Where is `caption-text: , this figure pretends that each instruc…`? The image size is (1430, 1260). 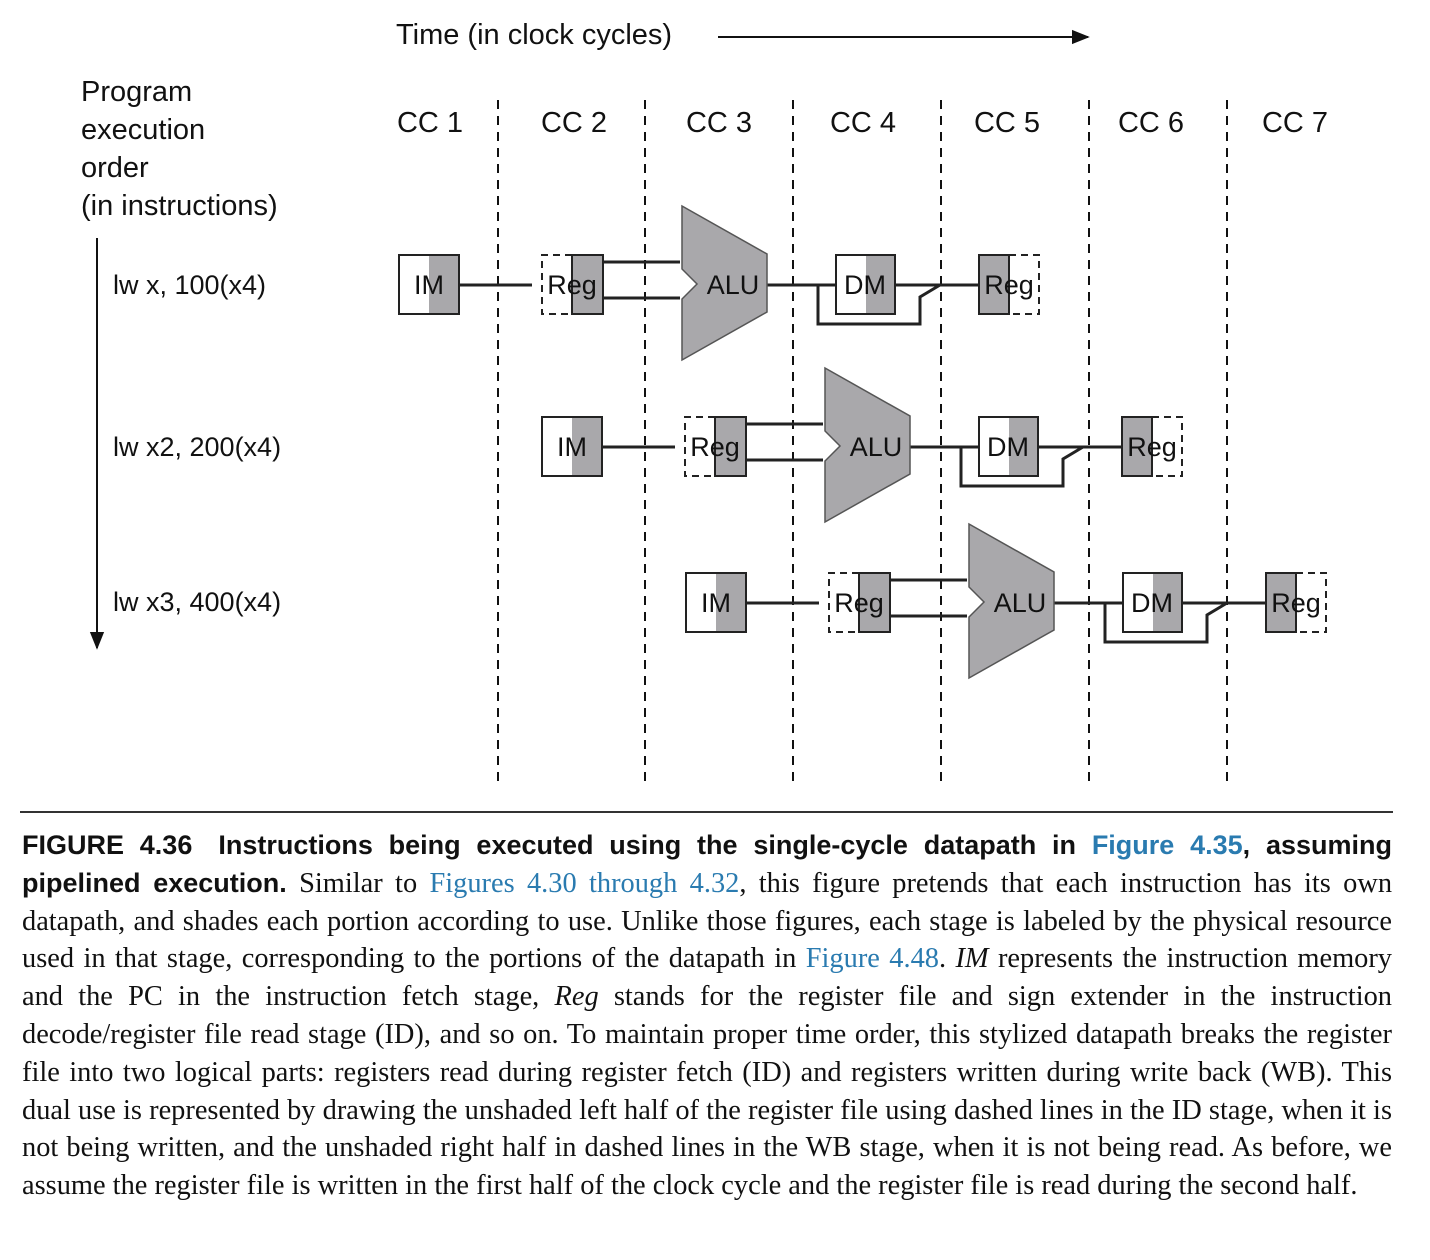 caption-text: , this figure pretends that each instruc… is located at coordinates (707, 921).